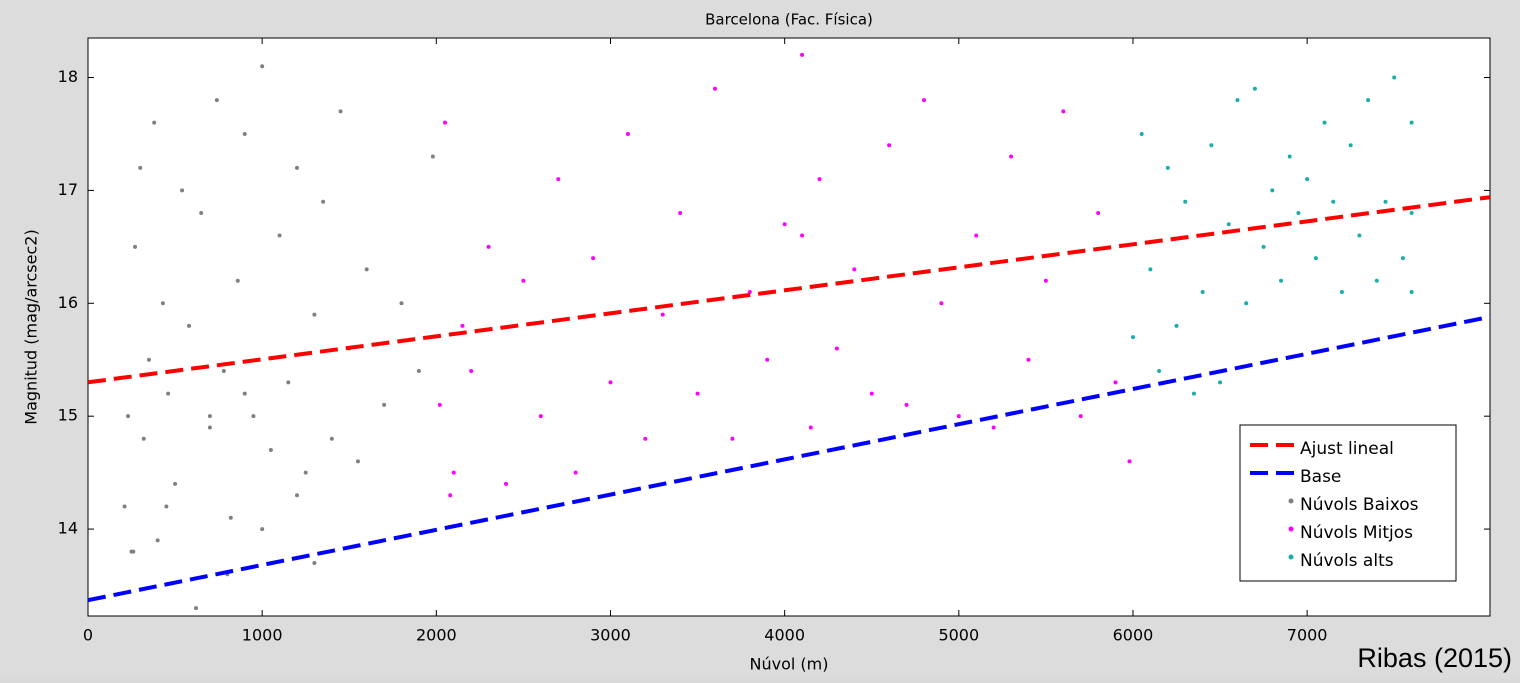 This screenshot has height=683, width=1520. Describe the element at coordinates (1347, 449) in the screenshot. I see `legend-label: Ajust lineal` at that location.